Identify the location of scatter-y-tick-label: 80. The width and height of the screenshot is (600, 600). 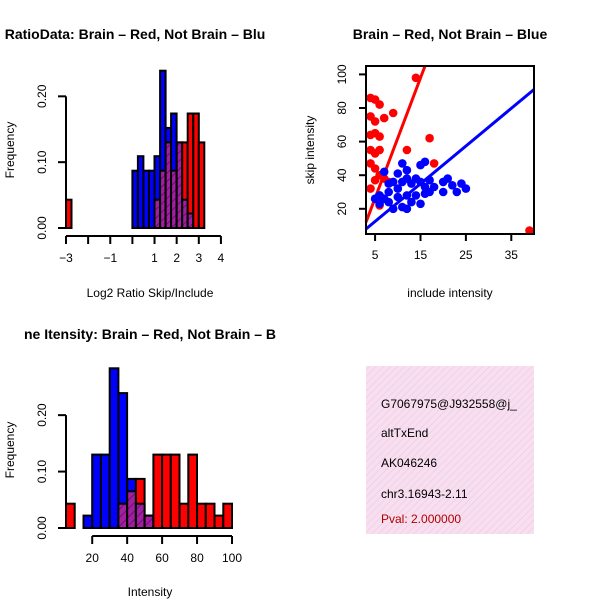
(342, 108).